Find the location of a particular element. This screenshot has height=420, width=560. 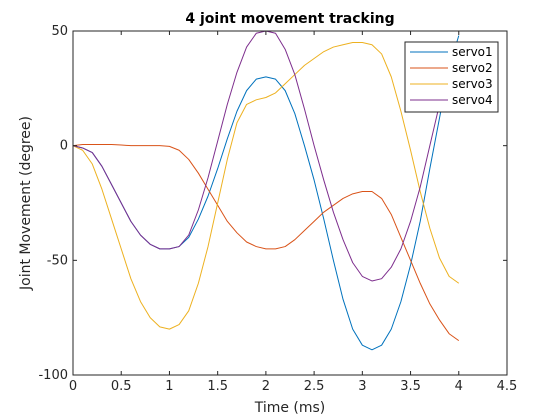

y-tick-label: -100 is located at coordinates (53, 375).